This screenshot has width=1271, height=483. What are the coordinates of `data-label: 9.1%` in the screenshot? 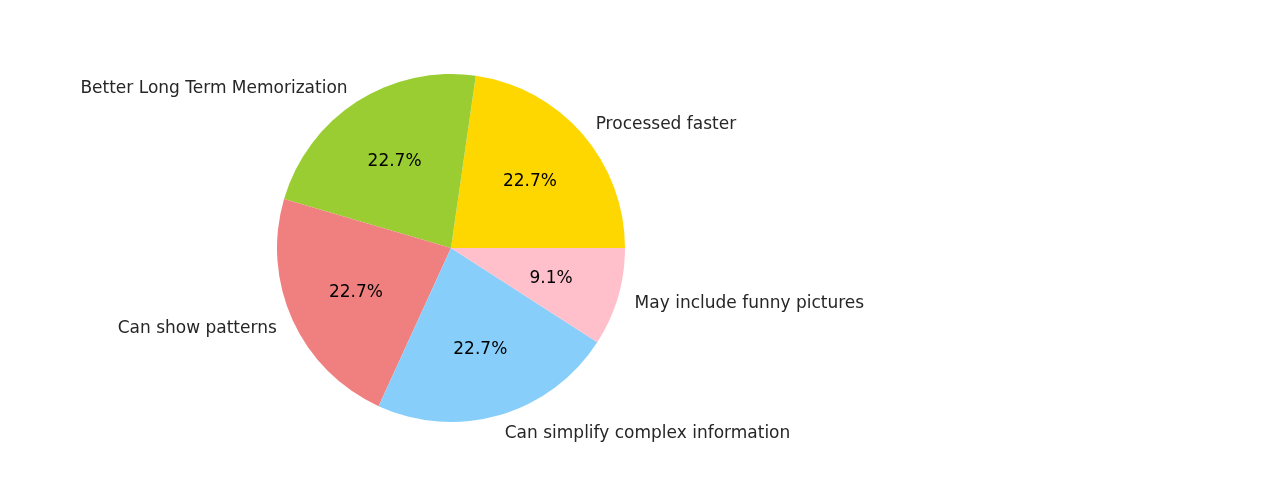 It's located at (551, 277).